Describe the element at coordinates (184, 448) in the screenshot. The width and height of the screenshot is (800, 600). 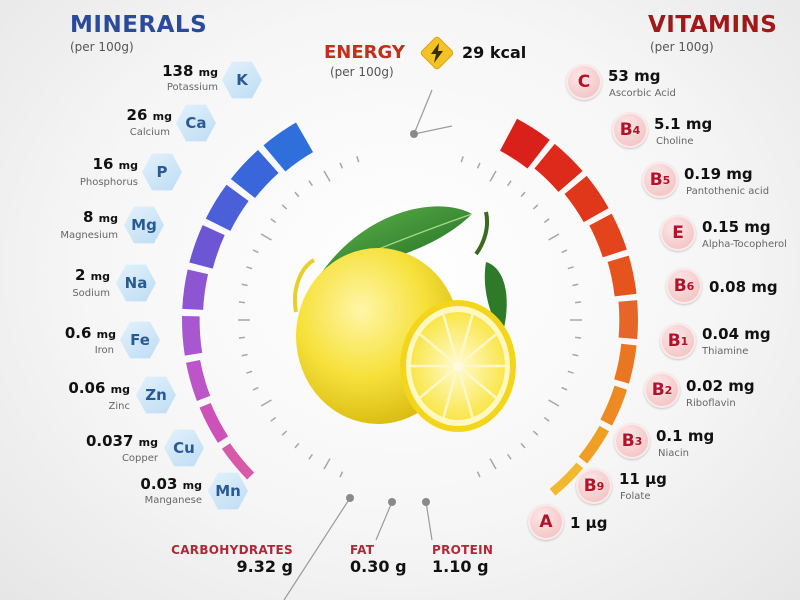
I see `mineral-symbol-badge: Cu` at that location.